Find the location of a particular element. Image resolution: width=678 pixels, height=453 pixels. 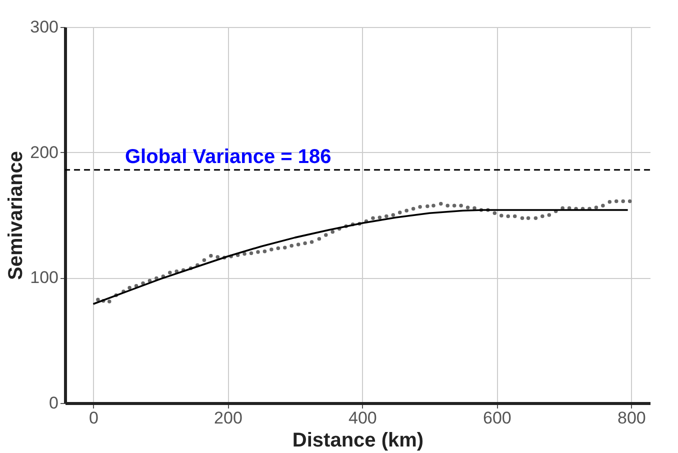

y-tick-label: 200 is located at coordinates (44, 152).